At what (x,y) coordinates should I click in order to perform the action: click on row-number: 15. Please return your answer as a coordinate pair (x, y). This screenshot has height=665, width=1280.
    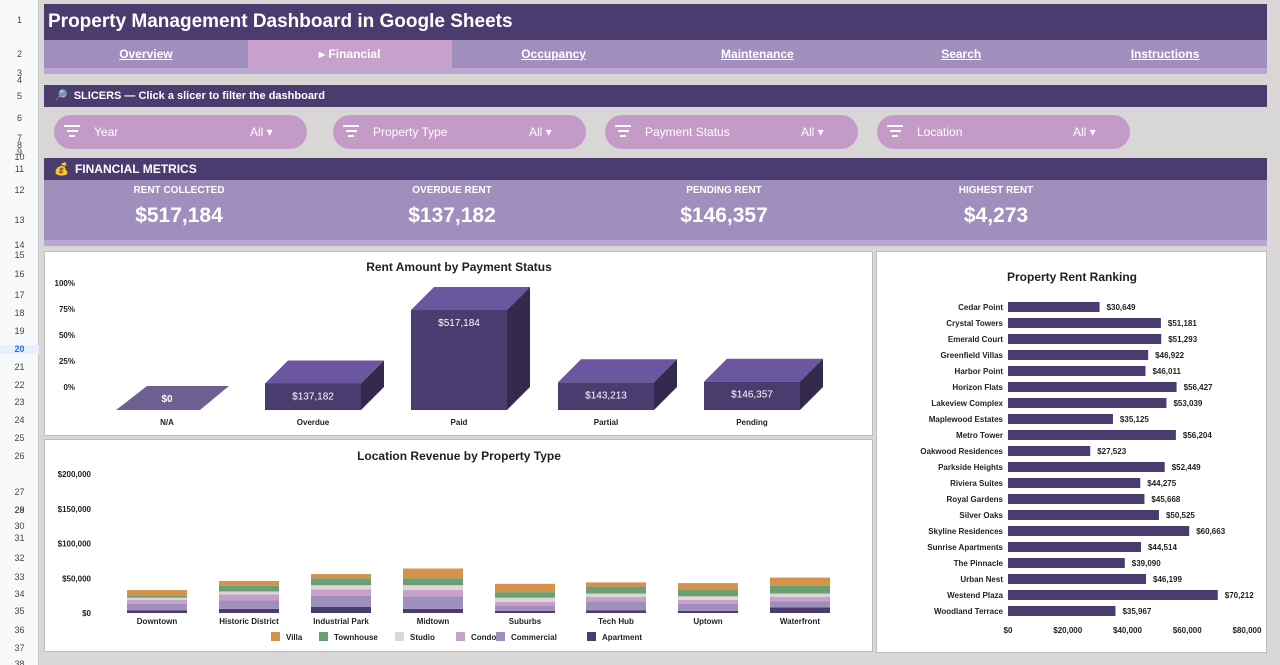
    Looking at the image, I should click on (19, 255).